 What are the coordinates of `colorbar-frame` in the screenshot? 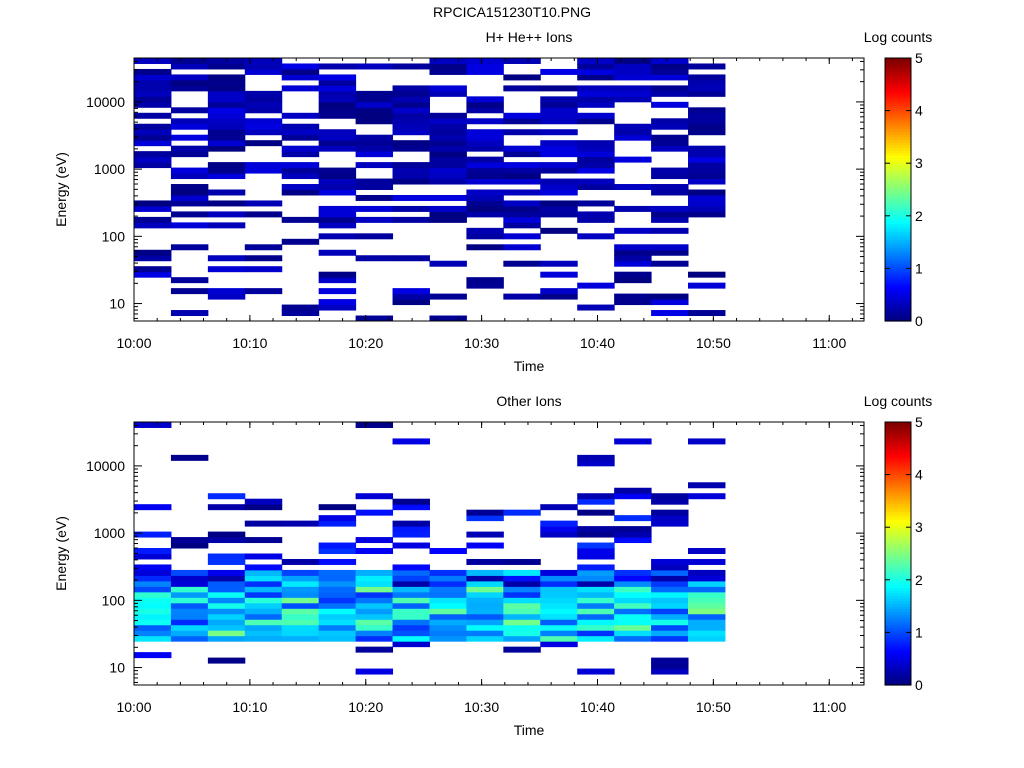 It's located at (898, 553).